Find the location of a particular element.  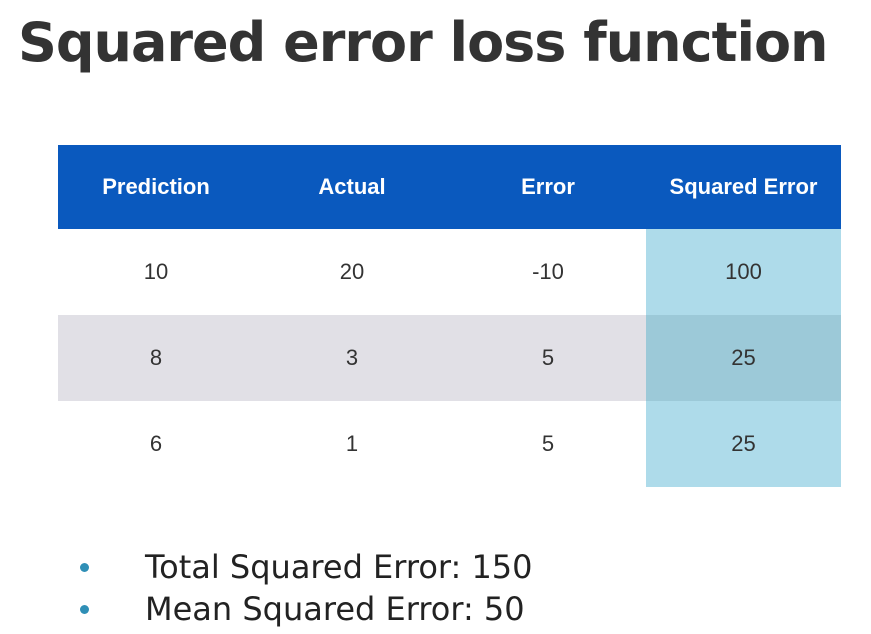

table-row: 10 20 -10 100 is located at coordinates (449, 272).